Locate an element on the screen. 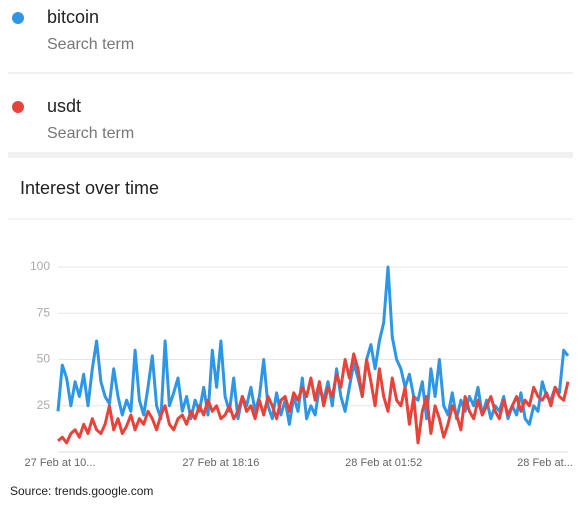  x-tick-label: 28 Feb at 01:52 is located at coordinates (383, 463).